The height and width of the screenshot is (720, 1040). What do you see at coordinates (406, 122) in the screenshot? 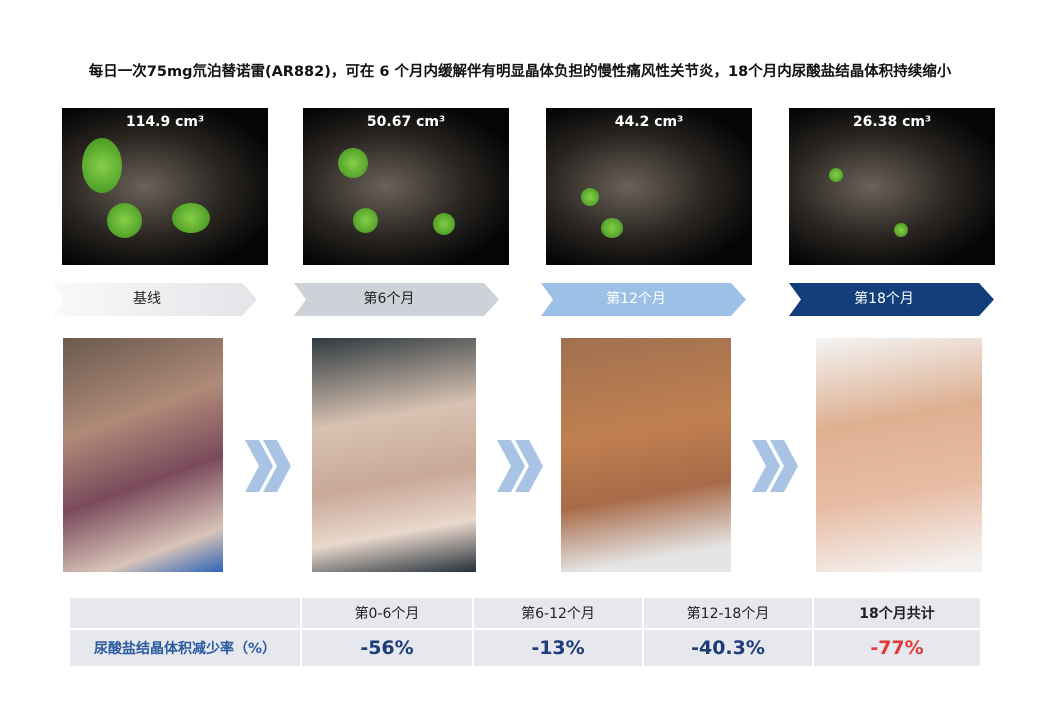
I see `volume-label: 50.67 cm³` at bounding box center [406, 122].